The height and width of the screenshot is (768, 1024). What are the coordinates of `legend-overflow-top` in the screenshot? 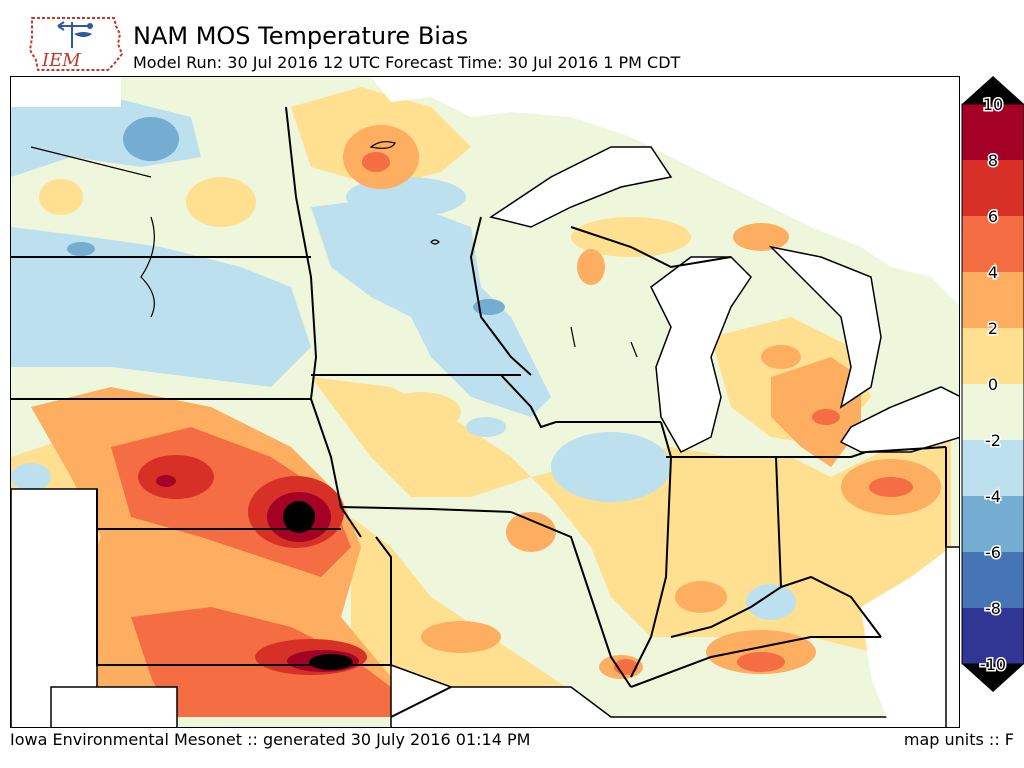 It's located at (993, 90).